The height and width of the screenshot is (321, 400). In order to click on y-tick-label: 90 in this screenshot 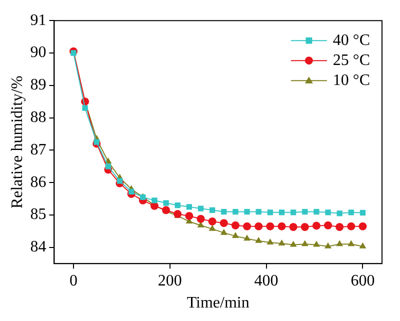, I will do `click(38, 53)`.